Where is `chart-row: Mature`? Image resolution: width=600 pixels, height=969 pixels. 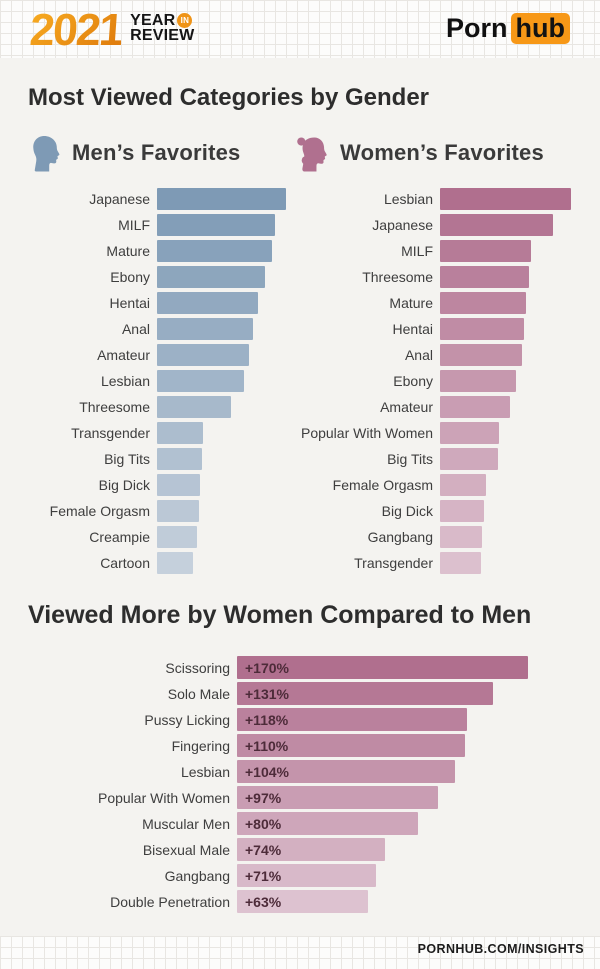 chart-row: Mature is located at coordinates (425, 303).